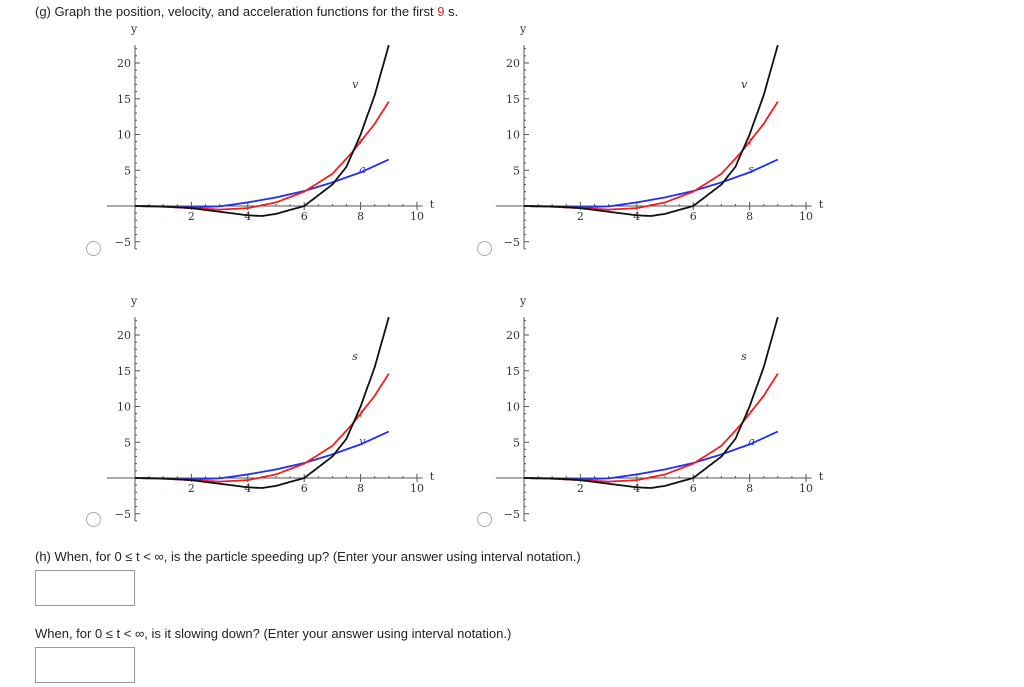 This screenshot has height=687, width=1024. I want to click on graph-option-3: t y 2 4 6 8 10 −5 5 10 15 20 v a s, so click(270, 408).